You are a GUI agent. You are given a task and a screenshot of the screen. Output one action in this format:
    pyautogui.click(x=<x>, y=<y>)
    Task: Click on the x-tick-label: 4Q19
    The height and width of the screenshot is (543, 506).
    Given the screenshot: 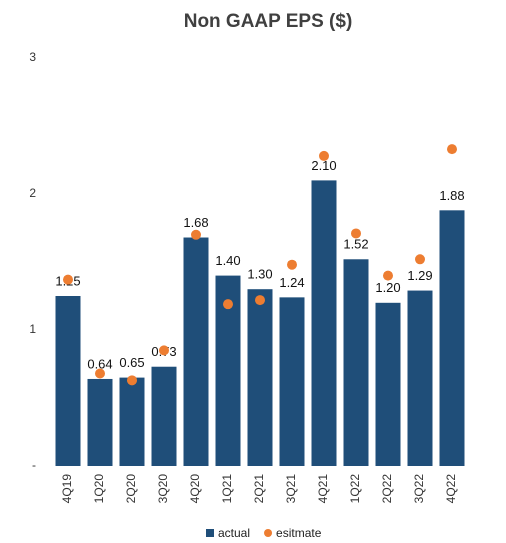 What is the action you would take?
    pyautogui.click(x=67, y=489)
    